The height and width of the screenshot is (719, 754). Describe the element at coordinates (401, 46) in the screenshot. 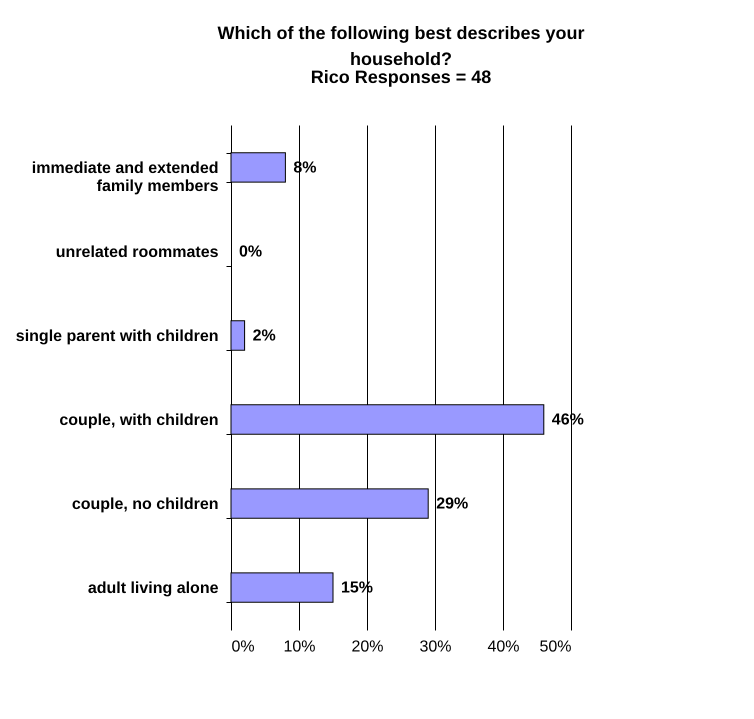

I see `chart-title: Which of the following best describes your household?` at that location.